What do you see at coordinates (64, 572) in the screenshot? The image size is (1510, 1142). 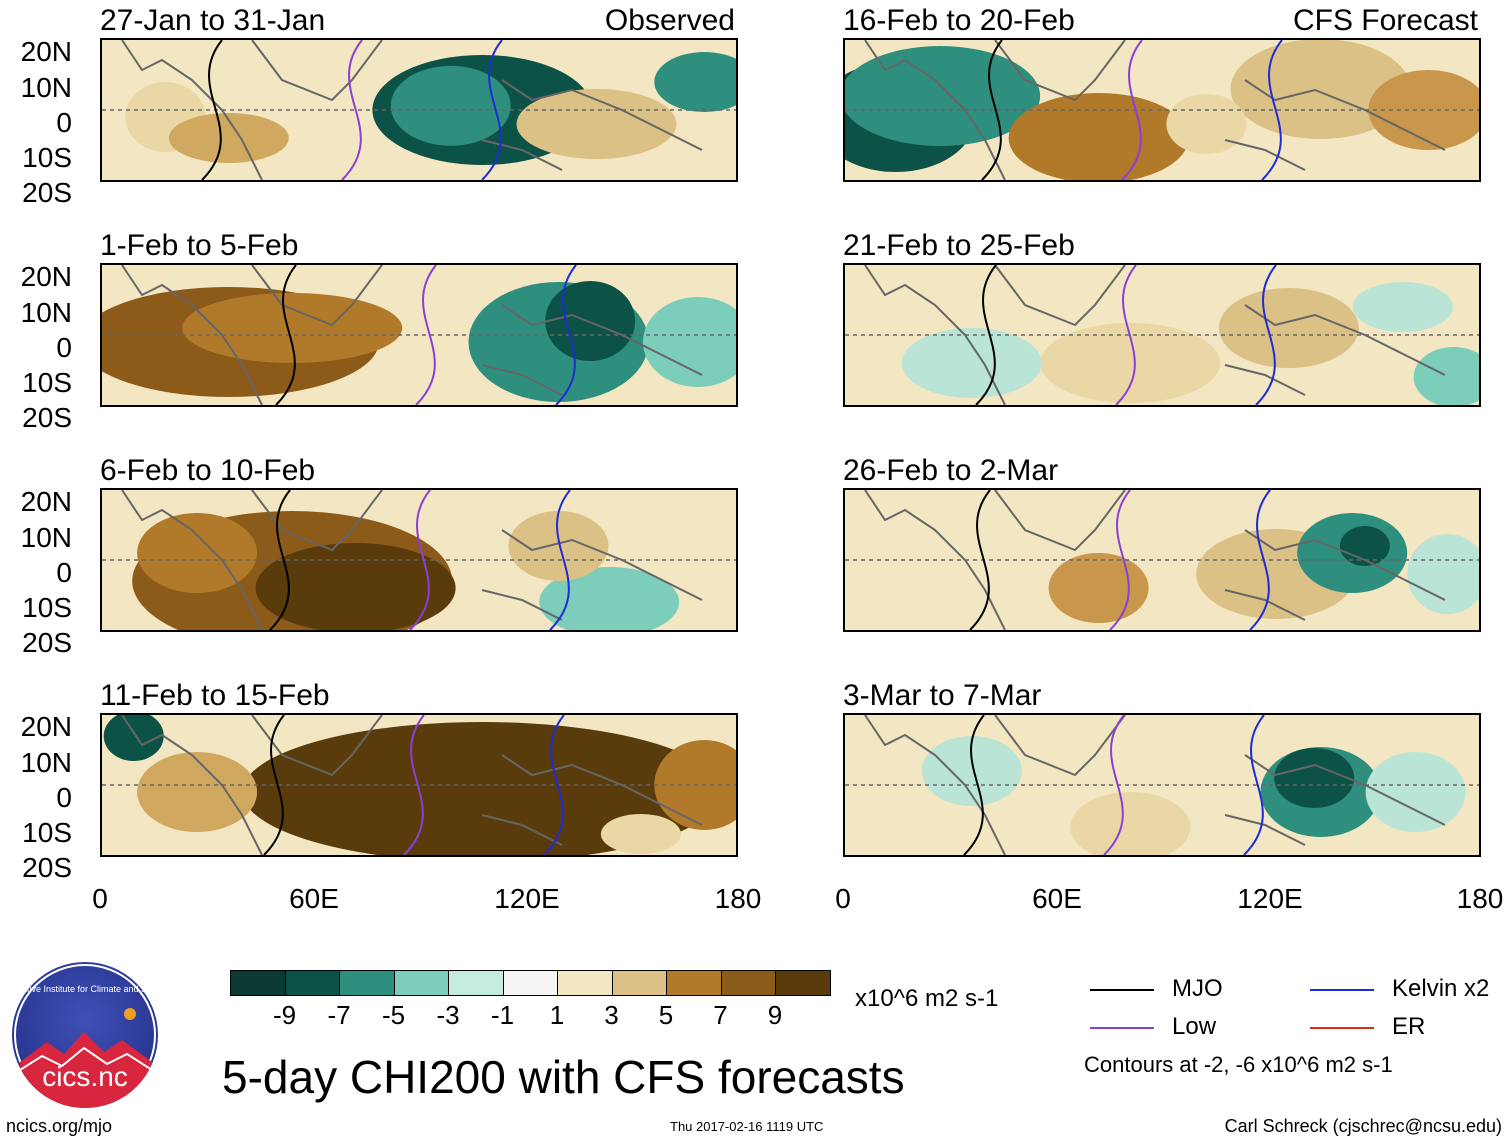 I see `y-tick-row3-0: 0` at bounding box center [64, 572].